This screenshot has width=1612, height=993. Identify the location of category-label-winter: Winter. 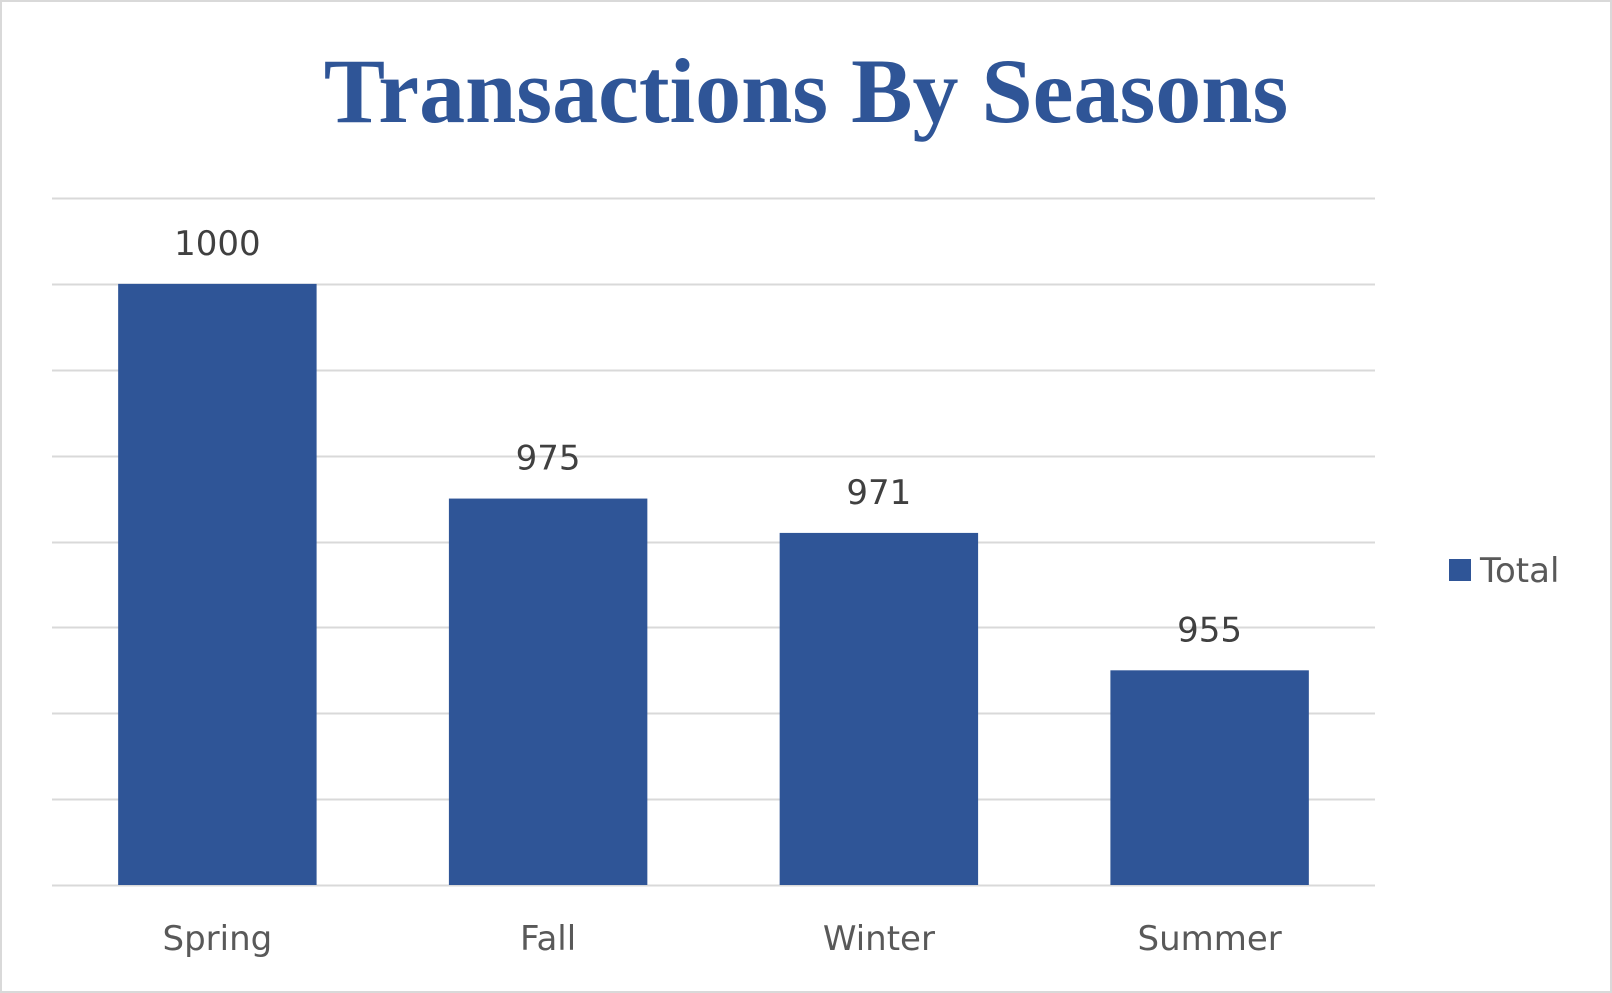
(879, 939).